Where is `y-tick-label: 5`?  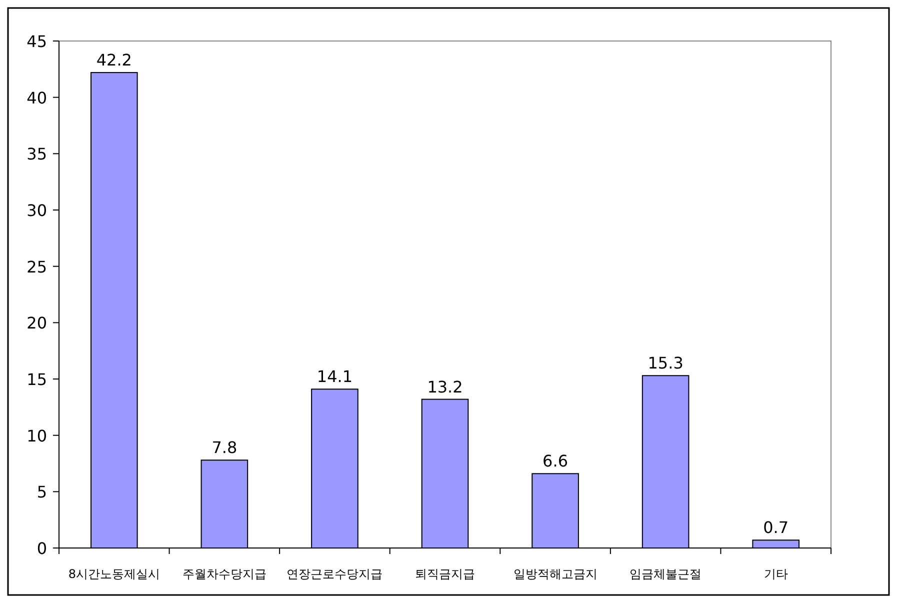
y-tick-label: 5 is located at coordinates (41, 492).